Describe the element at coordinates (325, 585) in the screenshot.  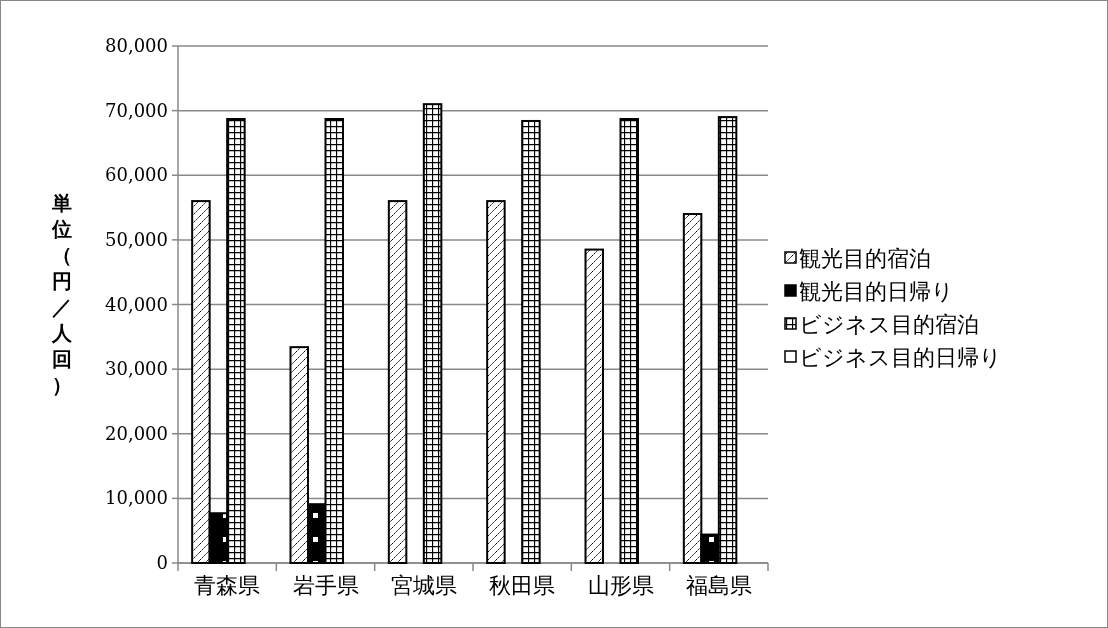
I see `x-tick-label: 岩手県` at that location.